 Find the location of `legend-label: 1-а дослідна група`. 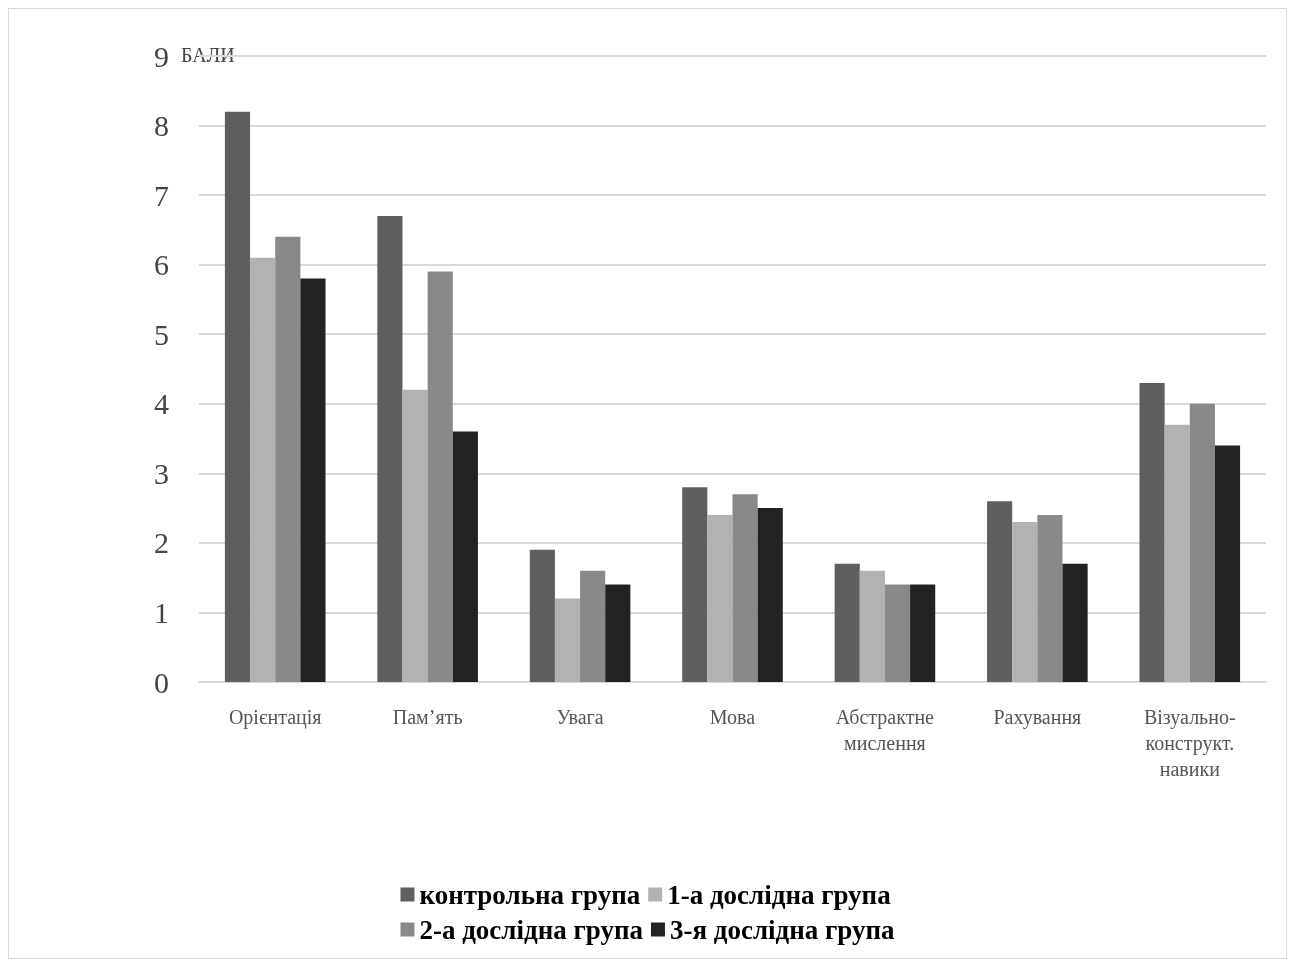

legend-label: 1-а дослідна група is located at coordinates (779, 894).